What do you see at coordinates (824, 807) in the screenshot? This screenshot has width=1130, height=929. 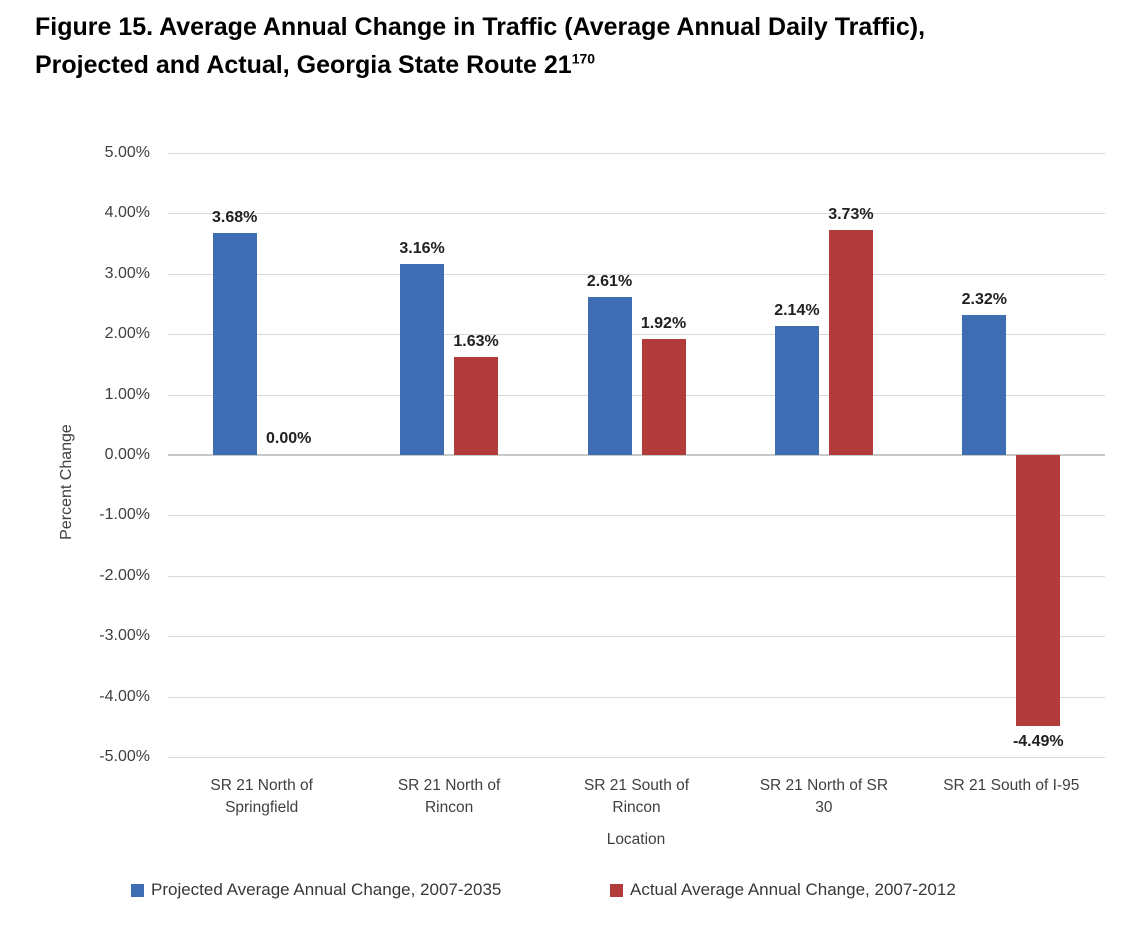 I see `category-label-line: 30` at bounding box center [824, 807].